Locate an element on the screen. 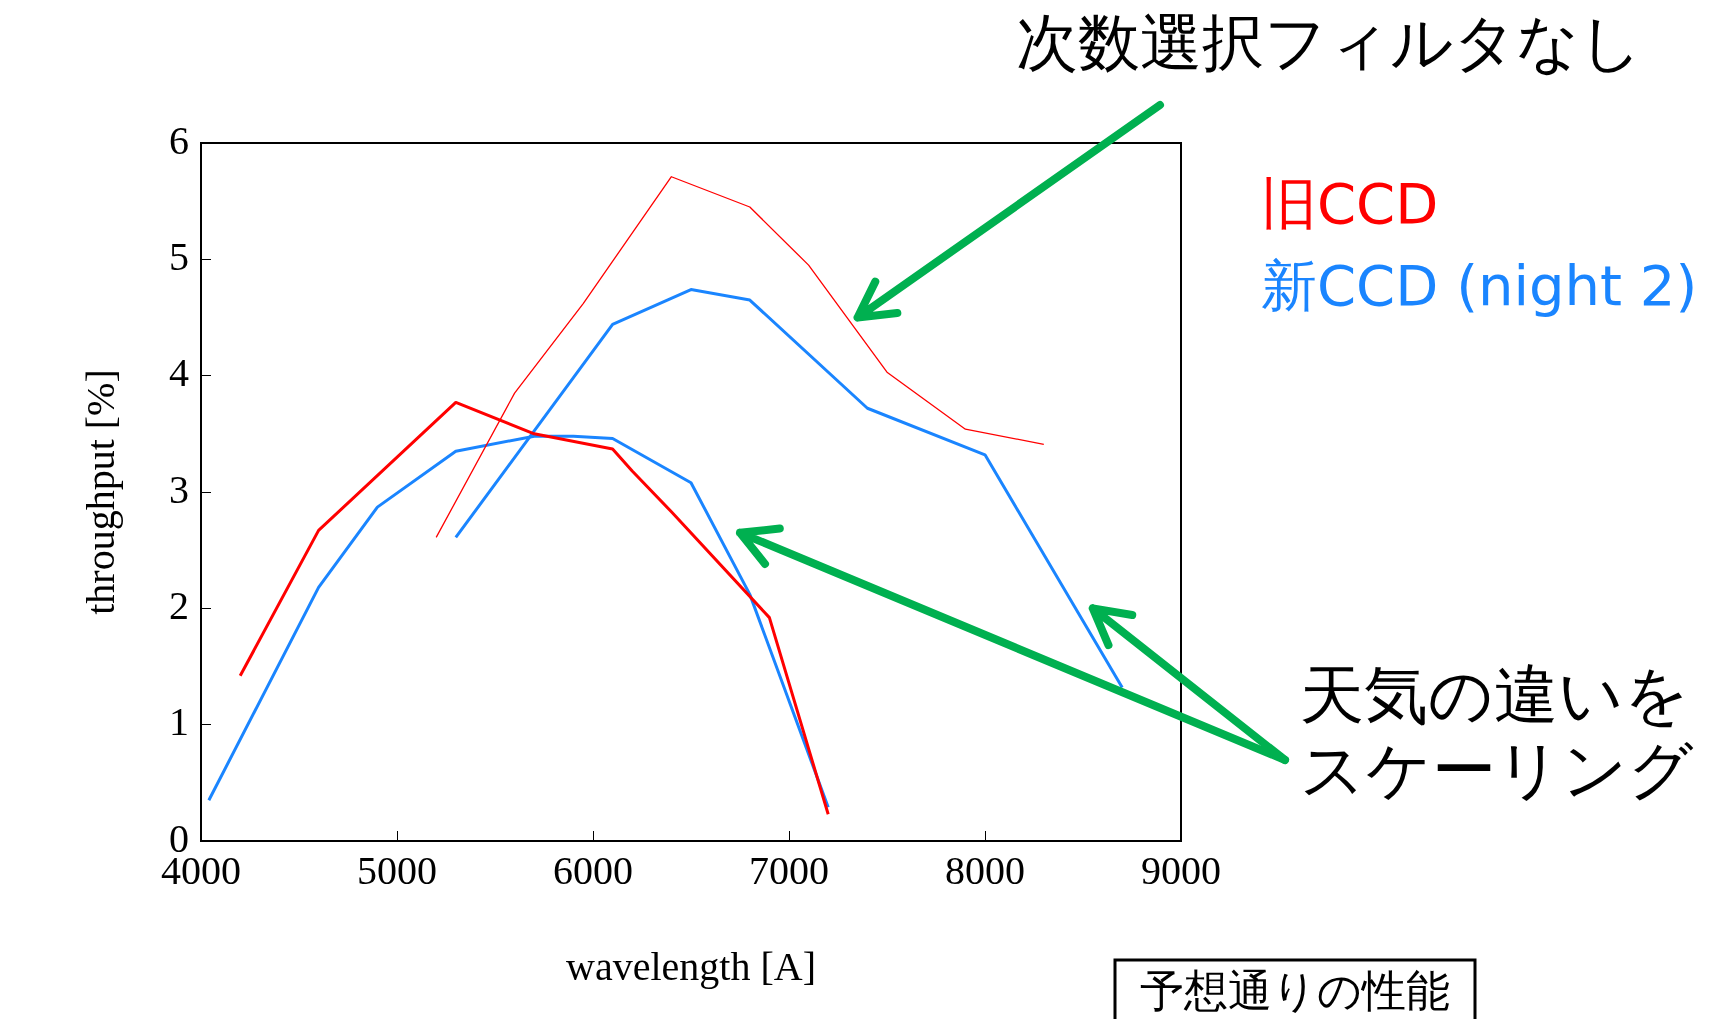  y-tick-label: 2 is located at coordinates (179, 605).